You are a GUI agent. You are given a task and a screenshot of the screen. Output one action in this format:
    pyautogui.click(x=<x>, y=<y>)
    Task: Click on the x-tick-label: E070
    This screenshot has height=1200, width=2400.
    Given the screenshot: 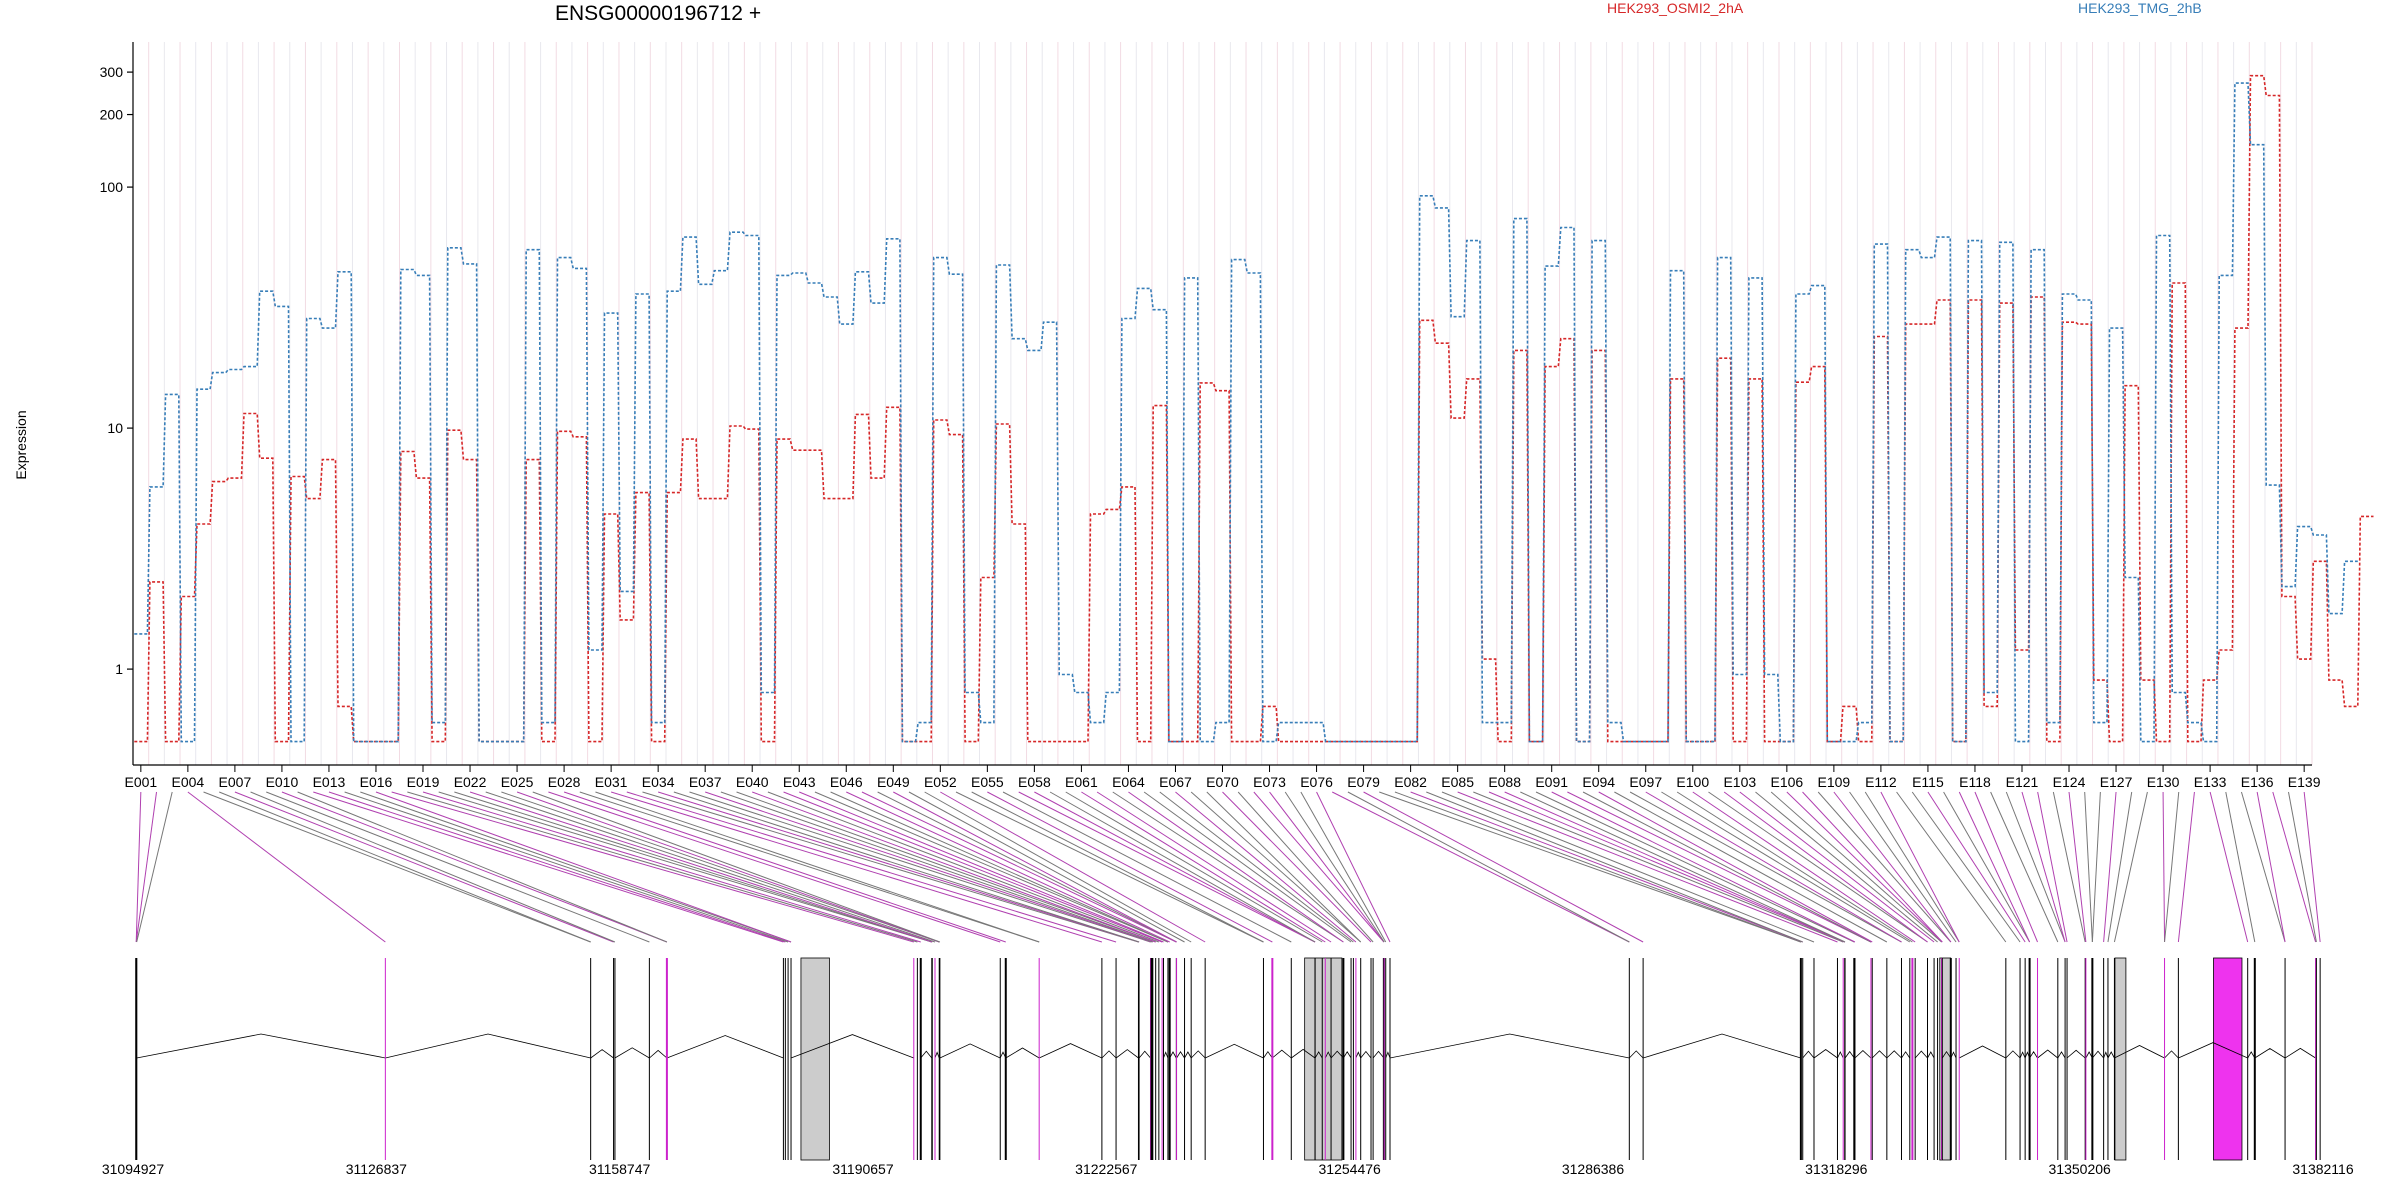 What is the action you would take?
    pyautogui.click(x=1222, y=782)
    